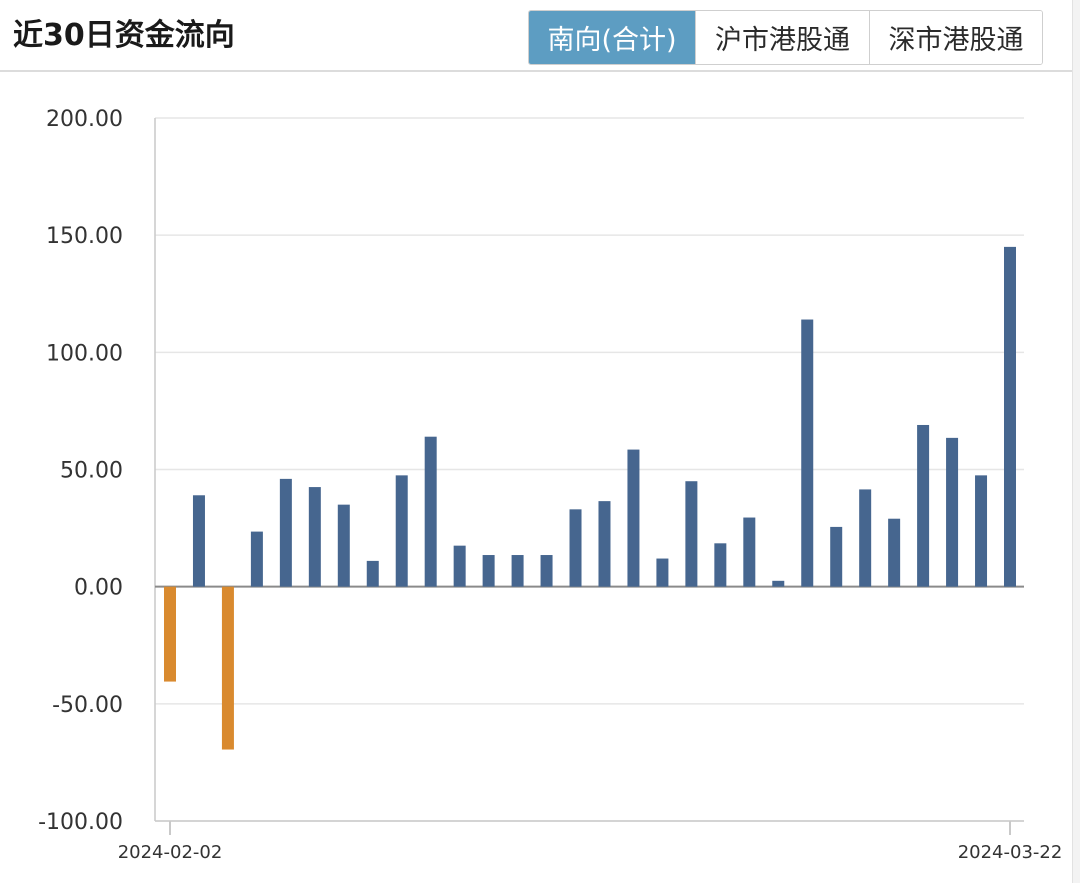  Describe the element at coordinates (782, 37) in the screenshot. I see `tab-shanghai-hk-connect: 沪市港股通` at that location.